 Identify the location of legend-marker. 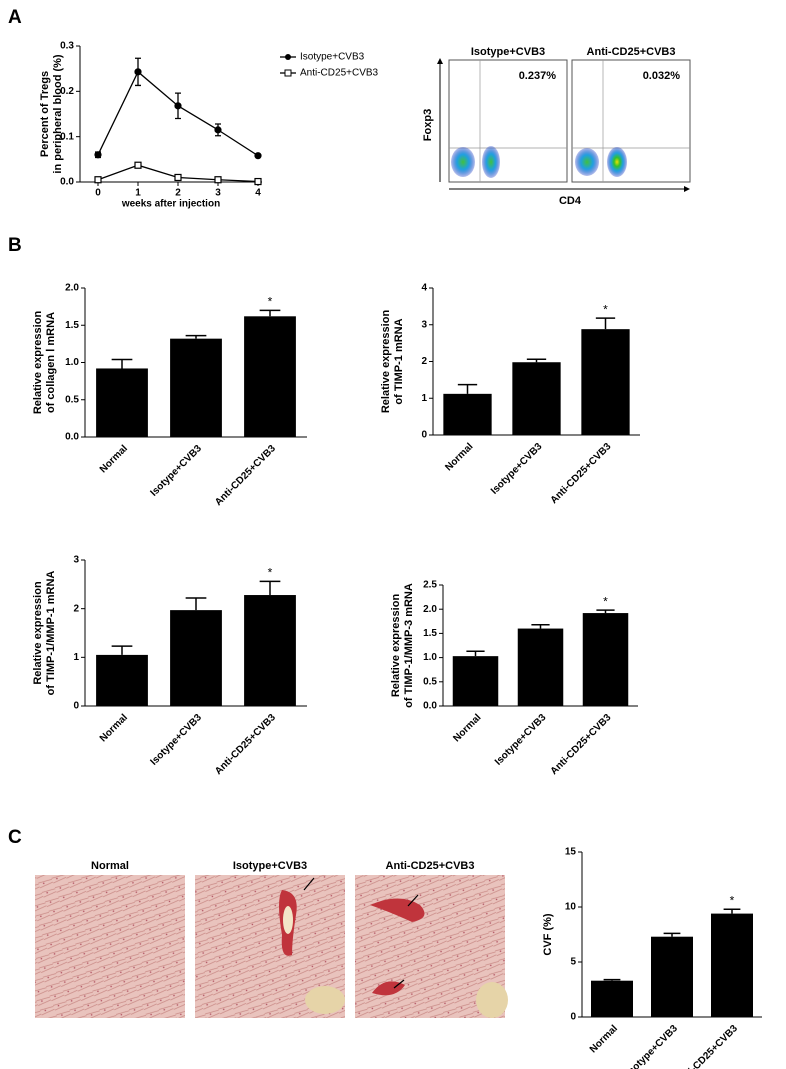
(288, 73).